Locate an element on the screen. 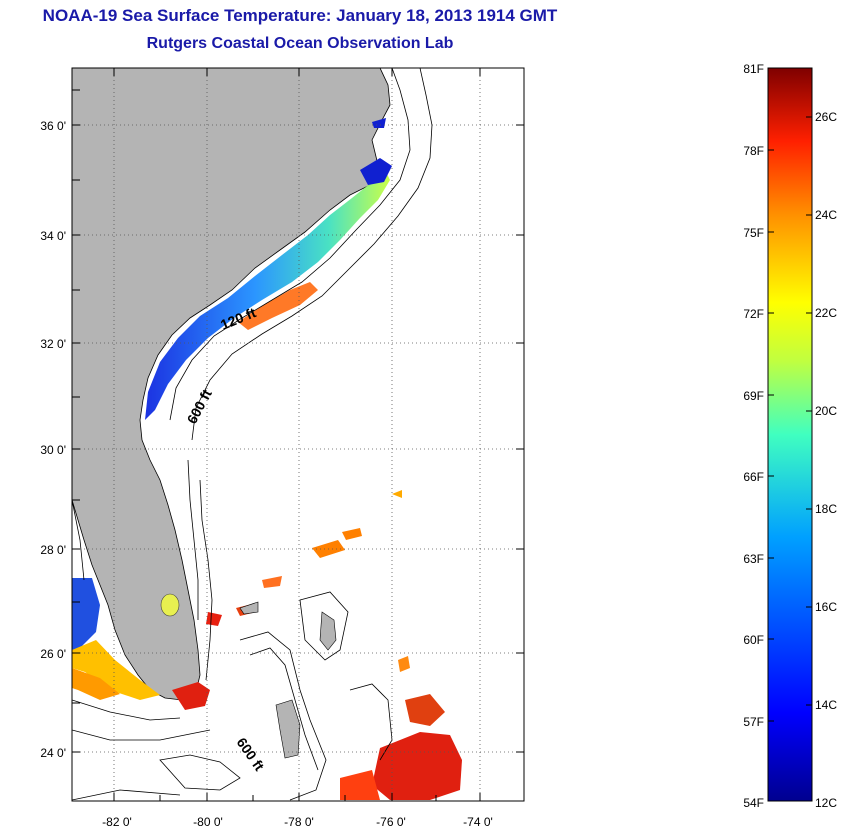 The width and height of the screenshot is (849, 832). colorbar-f-63: 63F is located at coordinates (753, 559).